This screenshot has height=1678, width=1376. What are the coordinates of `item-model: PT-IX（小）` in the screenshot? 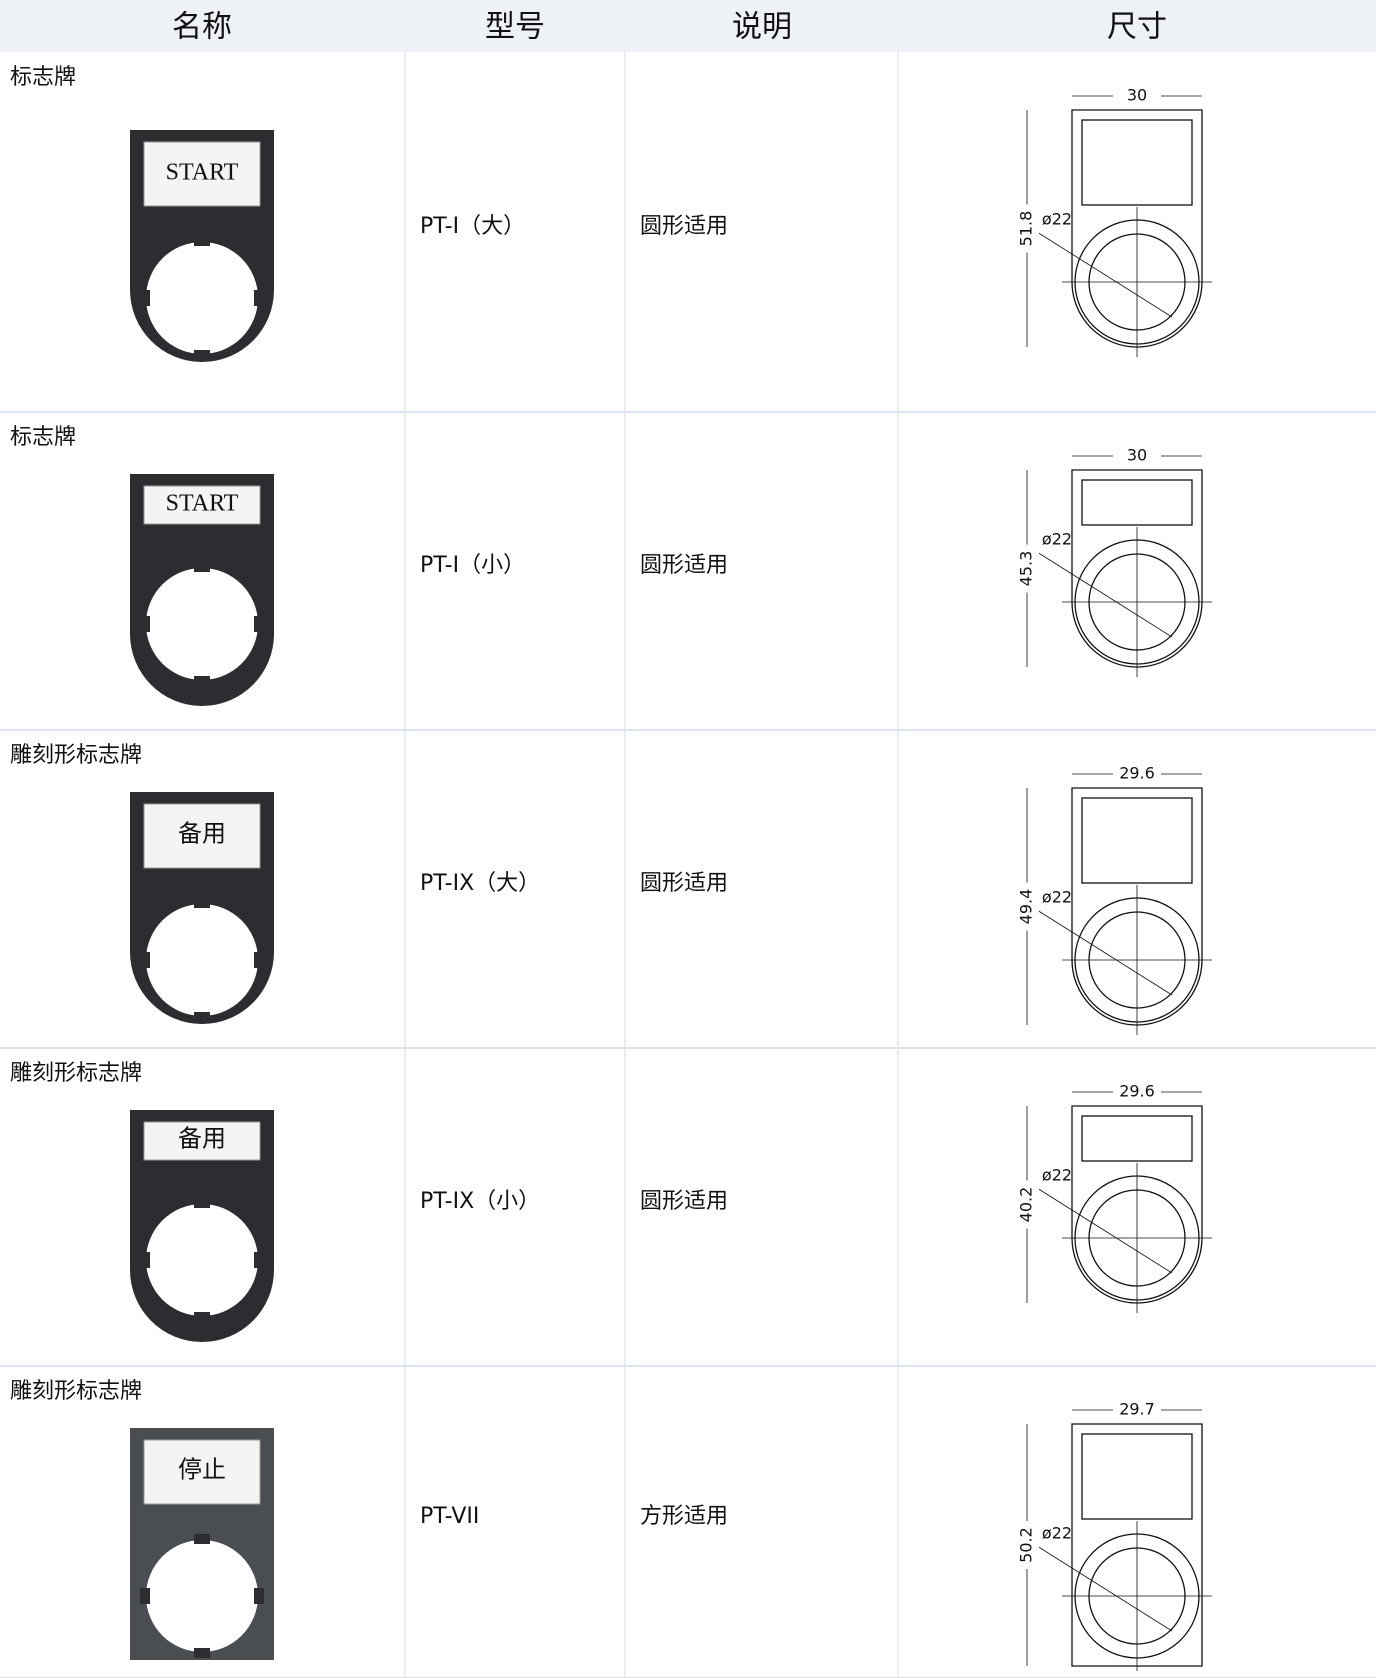 It's located at (480, 1201).